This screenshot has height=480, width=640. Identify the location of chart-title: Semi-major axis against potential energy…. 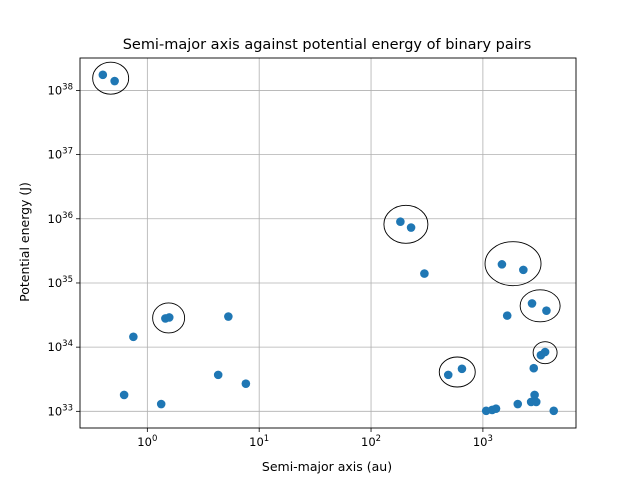
(327, 45).